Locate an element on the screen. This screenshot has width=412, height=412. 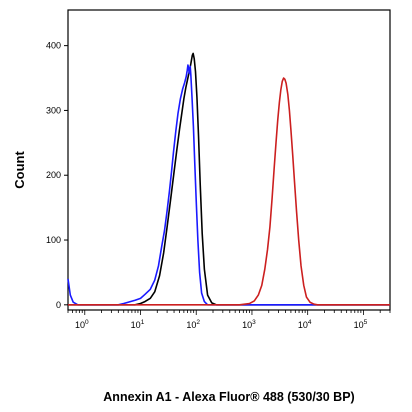
y-axis-ticks: 0 100 200 300 400 is located at coordinates (57, 175).